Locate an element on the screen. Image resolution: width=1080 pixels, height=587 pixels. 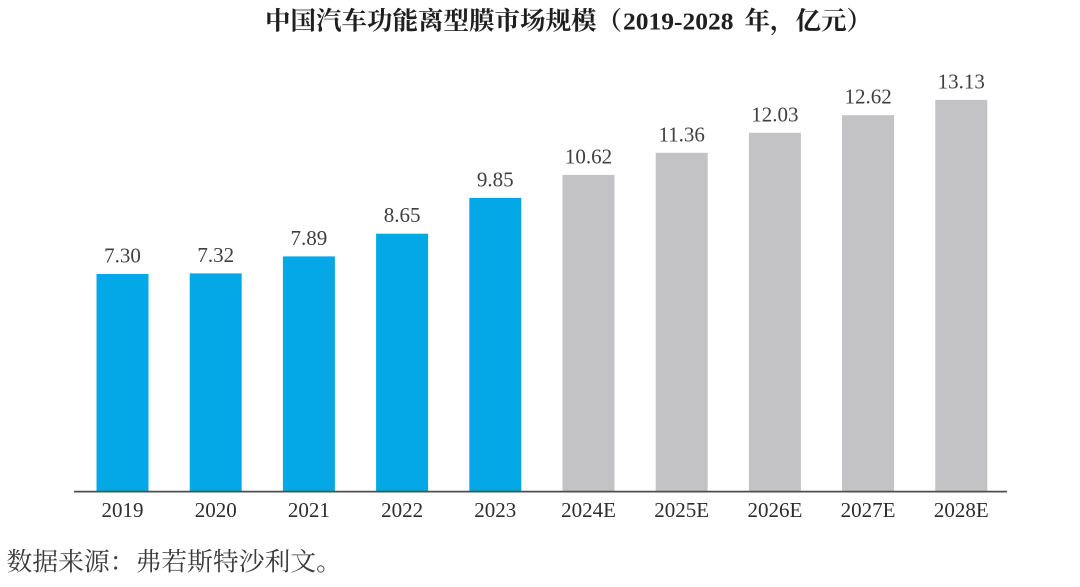
svg-text: 2027E is located at coordinates (868, 510).